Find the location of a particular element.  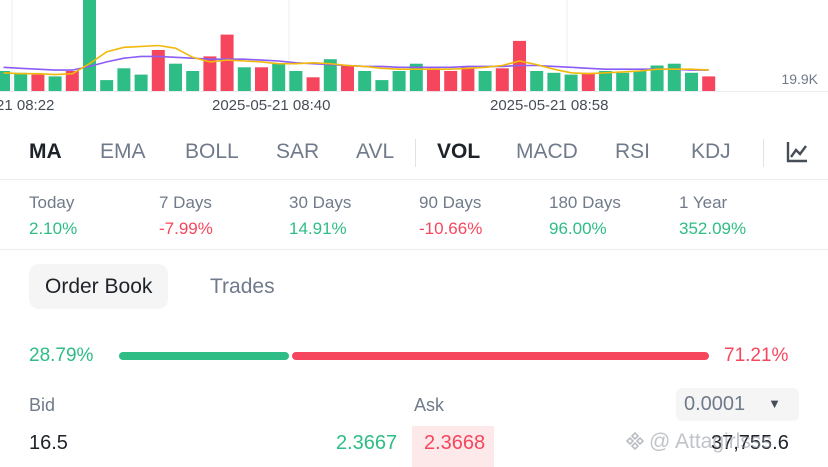

perf-180-days: 180 Days 96.00% is located at coordinates (614, 216).